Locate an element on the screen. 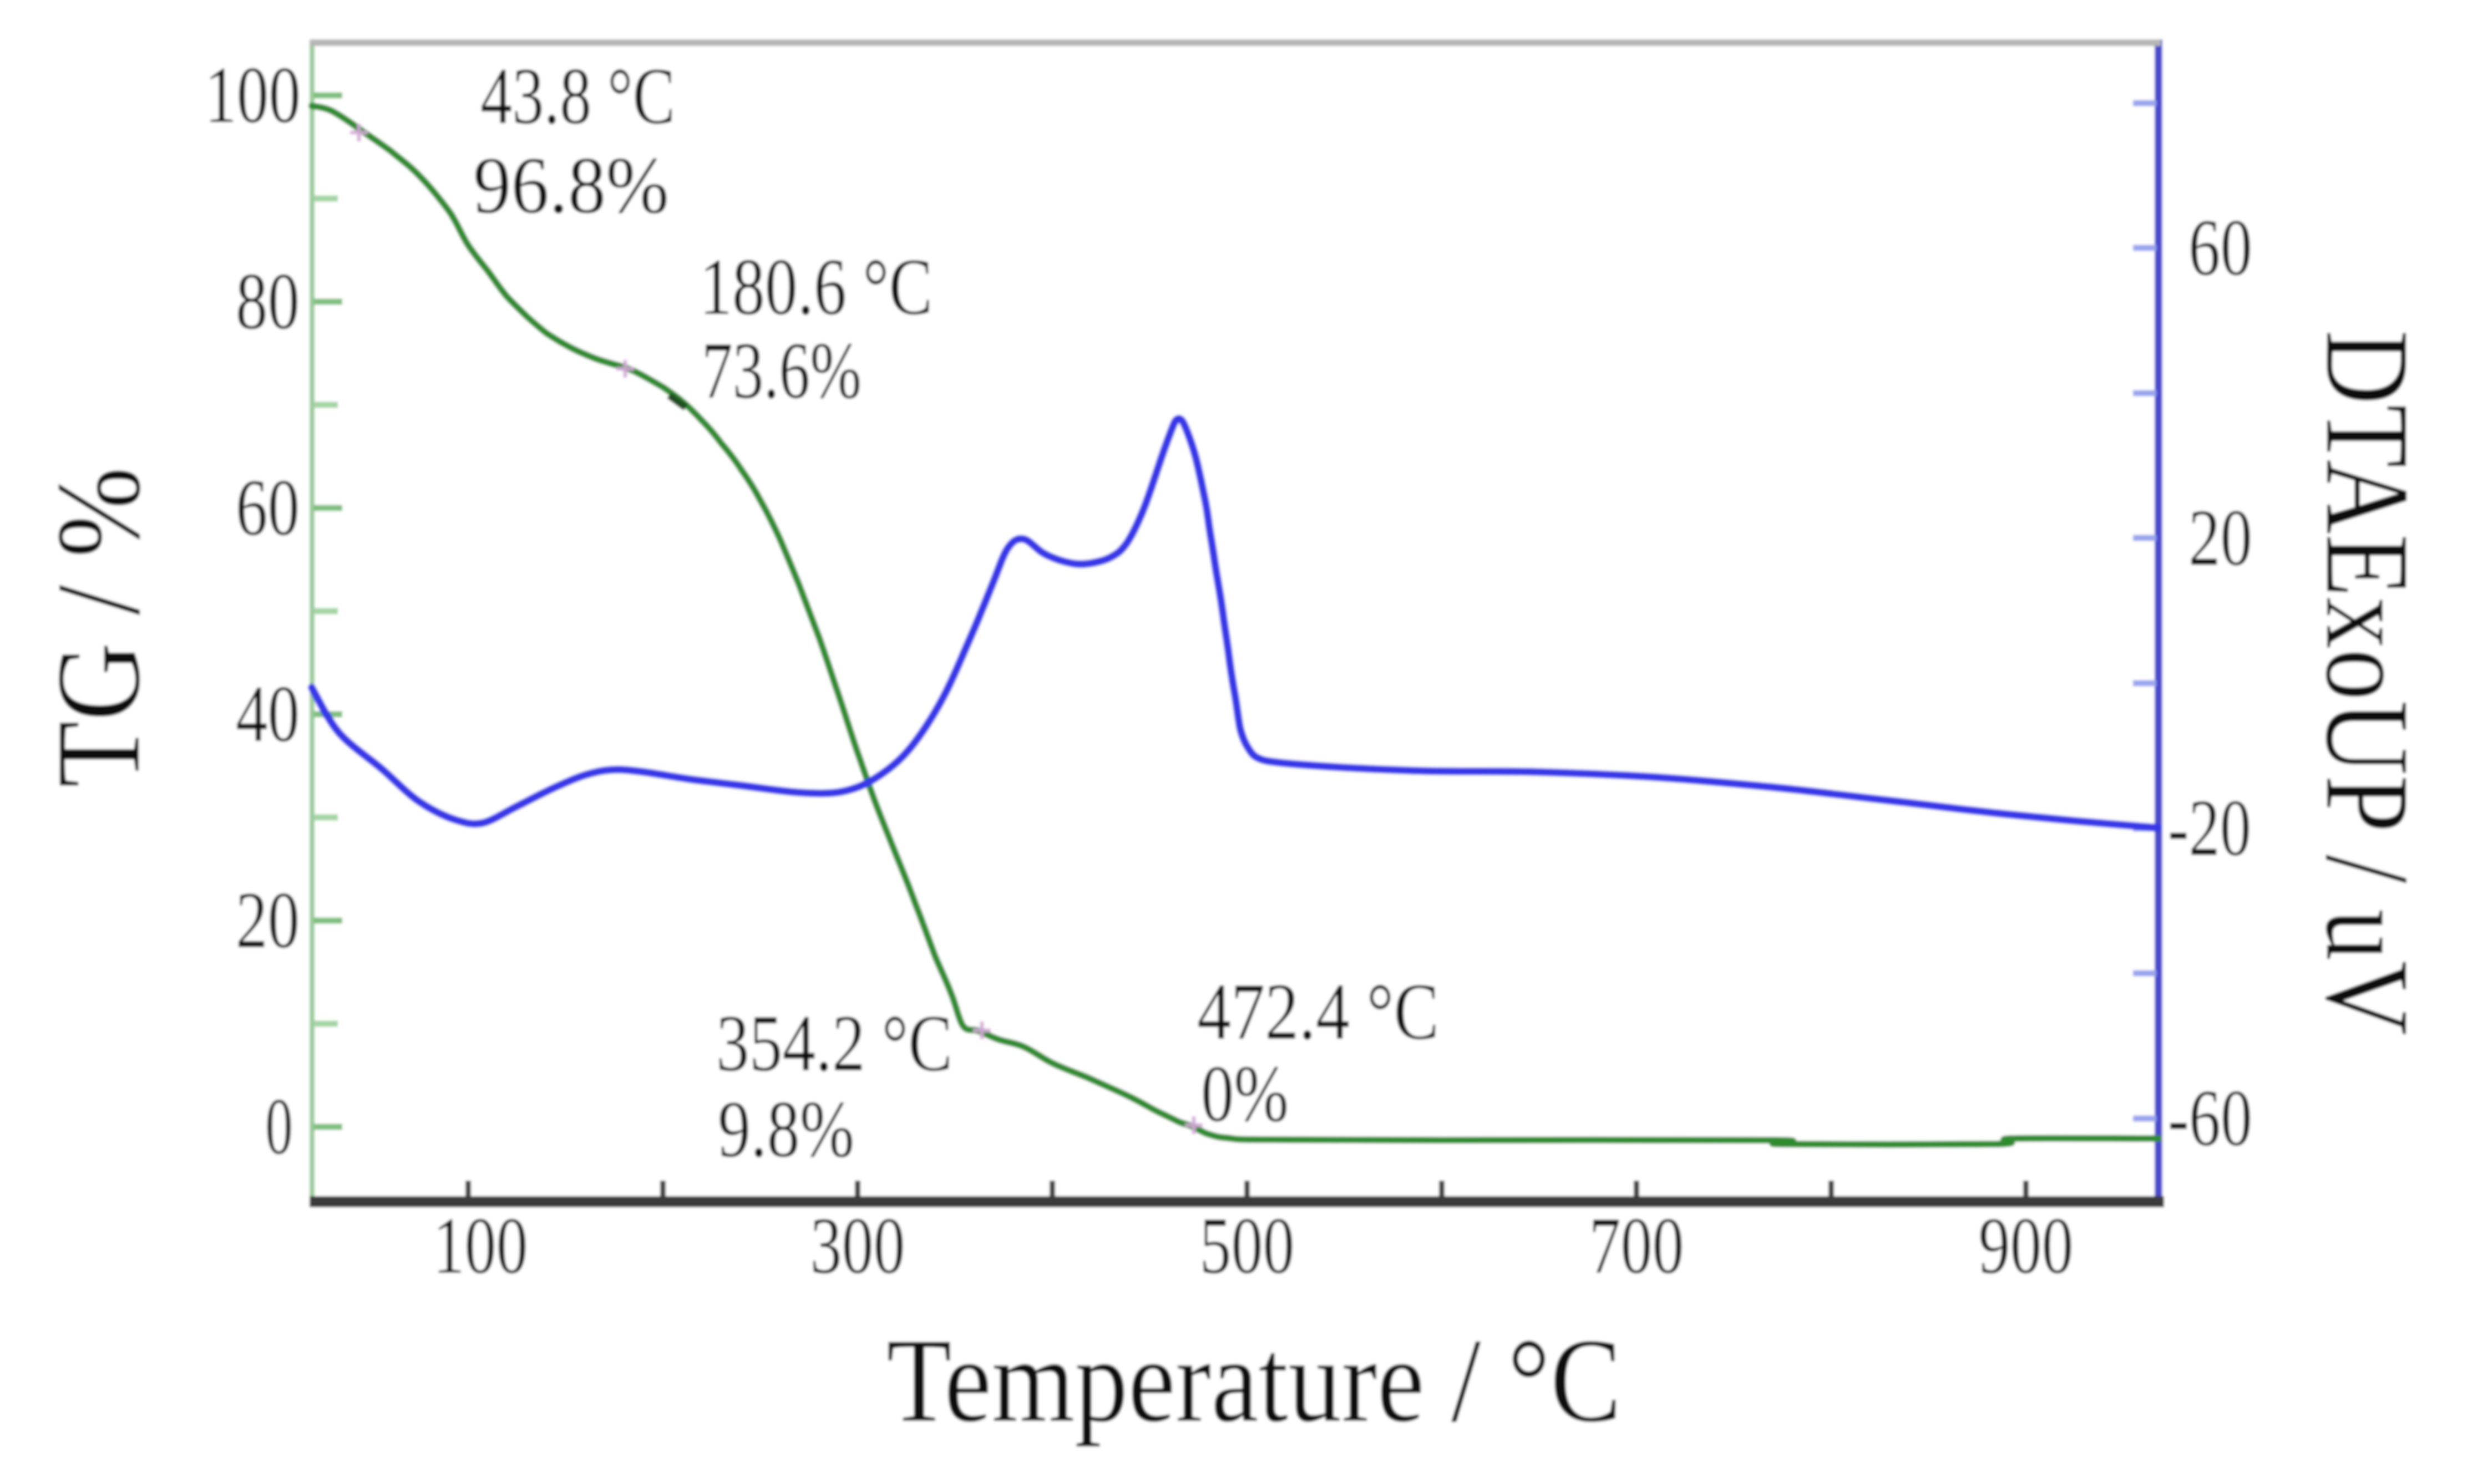  svg-text: 40 is located at coordinates (268, 714).